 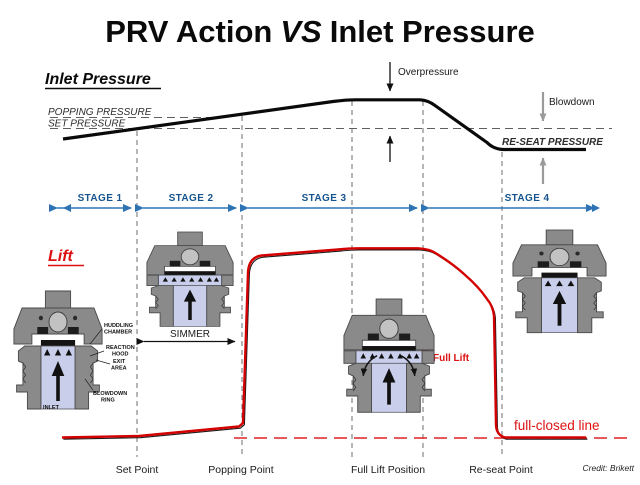 What do you see at coordinates (119, 362) in the screenshot?
I see `exit-area-label-1: EXIT` at bounding box center [119, 362].